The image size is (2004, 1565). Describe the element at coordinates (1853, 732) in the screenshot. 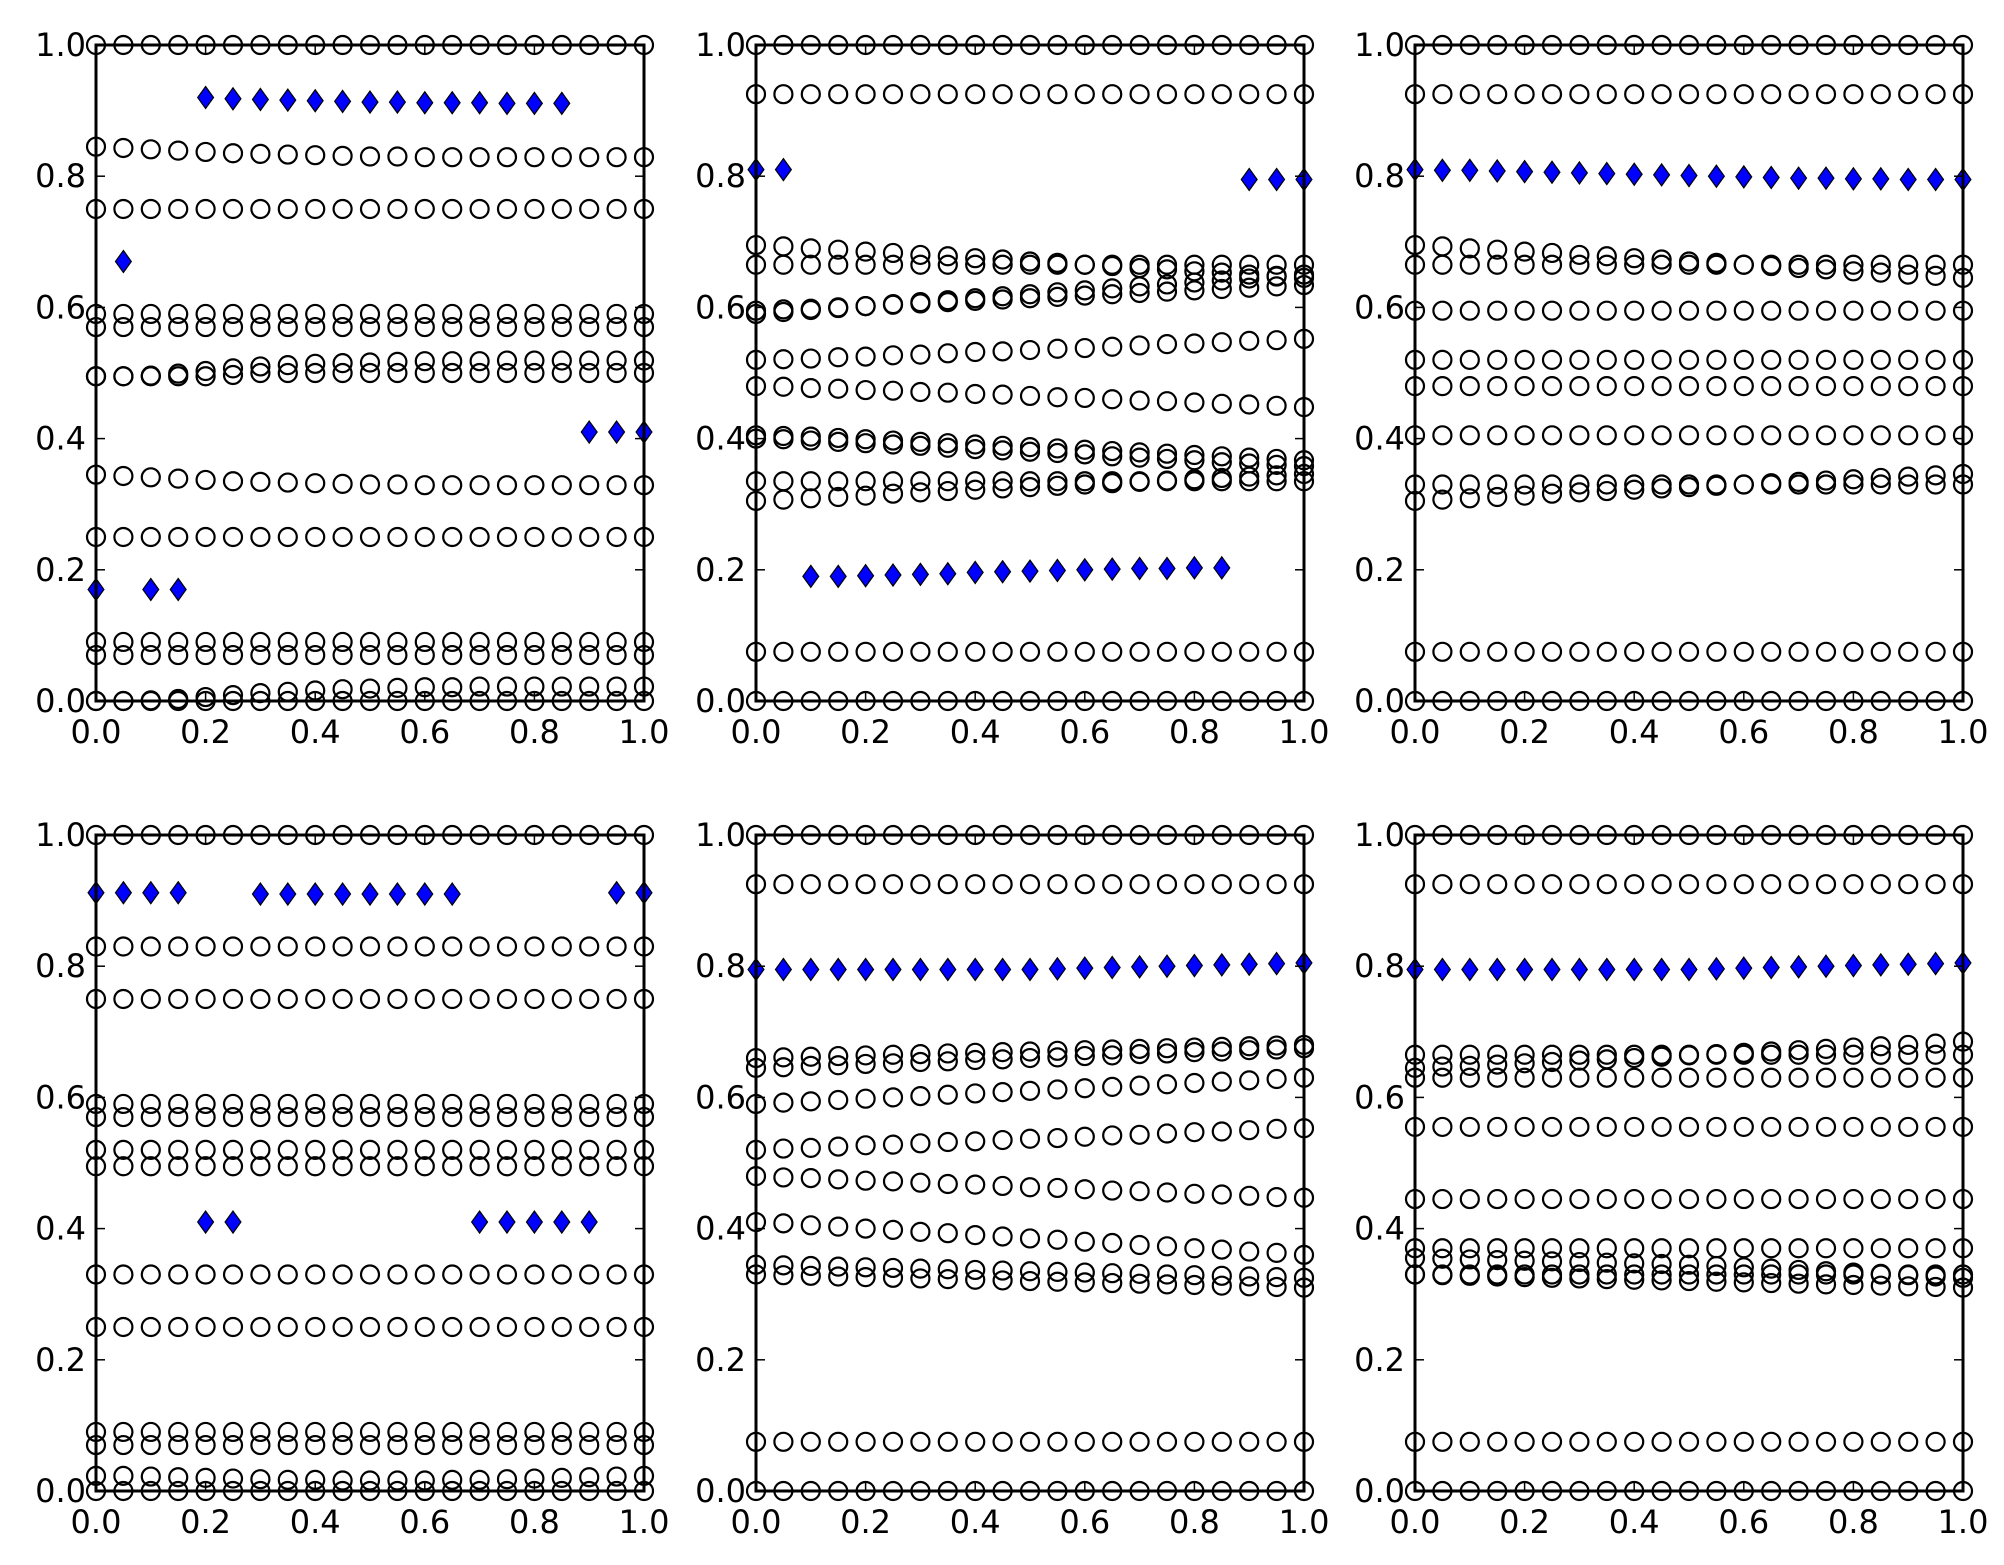

I see `x-tick-label: 0.8` at that location.